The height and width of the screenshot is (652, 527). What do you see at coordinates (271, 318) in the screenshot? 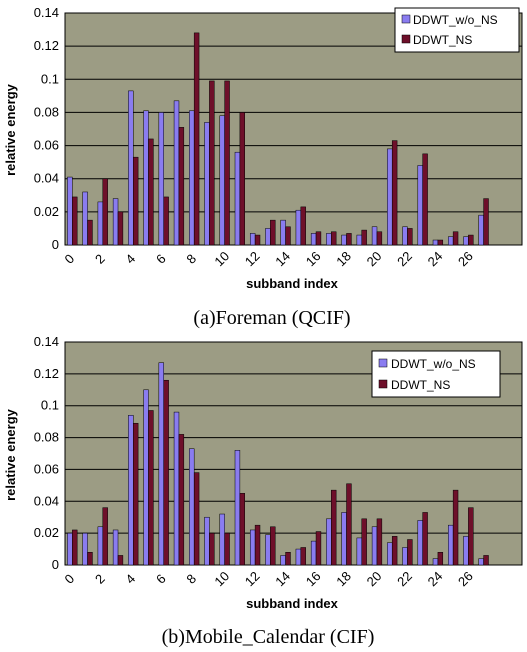
I see `caption-a: (a)Foreman (QCIF)` at bounding box center [271, 318].